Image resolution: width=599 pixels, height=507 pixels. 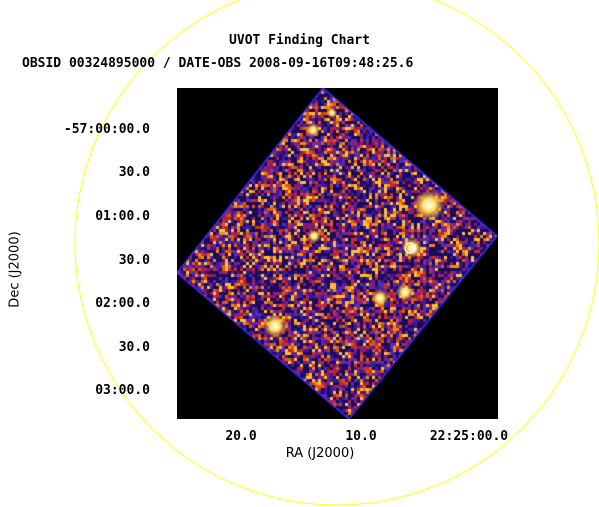 I want to click on dec-tick-label: 01:00.0, so click(x=122, y=216).